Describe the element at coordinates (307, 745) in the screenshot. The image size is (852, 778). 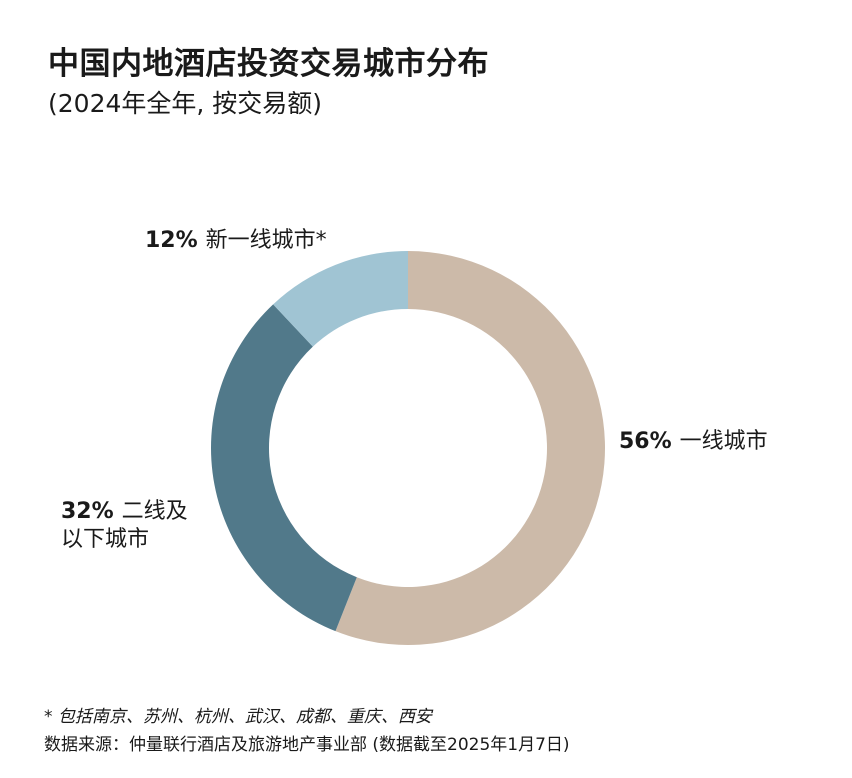
I see `source-note: 数据来源：仲量联行酒店及旅游地产事业部 (数据截至2025年1月7日)` at that location.